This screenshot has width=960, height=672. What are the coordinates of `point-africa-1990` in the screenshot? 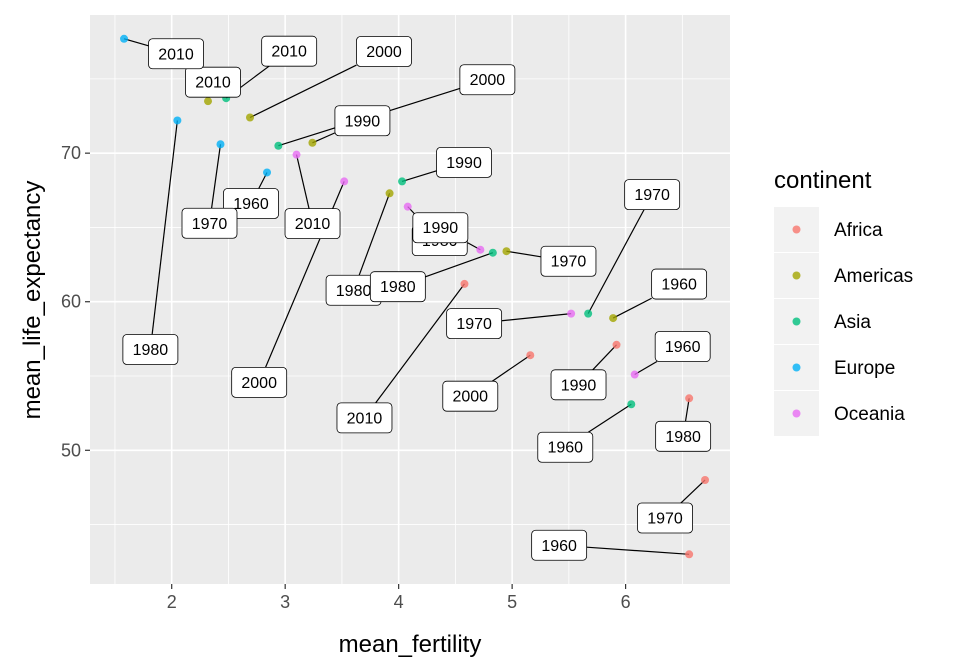 It's located at (616, 344).